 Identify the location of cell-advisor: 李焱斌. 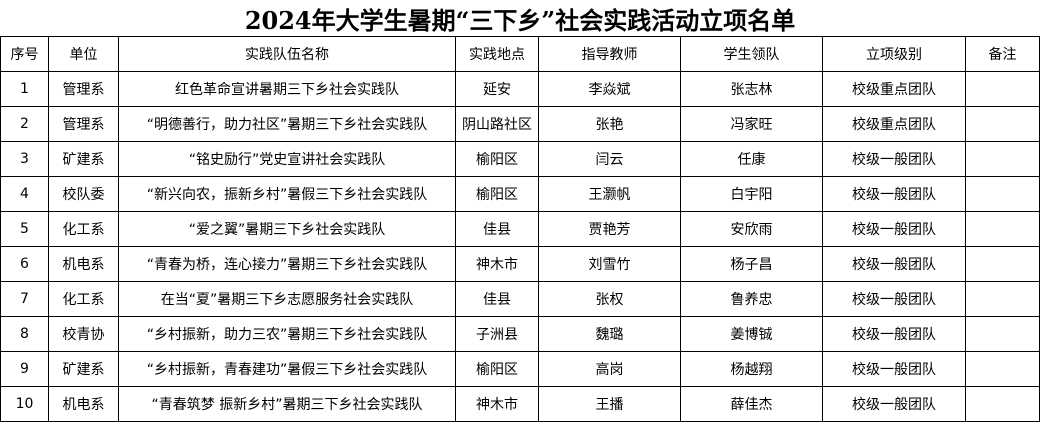
(609, 89).